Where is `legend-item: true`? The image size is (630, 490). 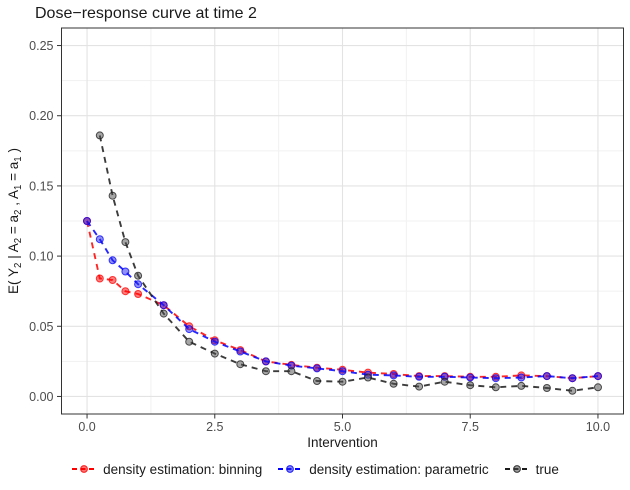 legend-item: true is located at coordinates (531, 469).